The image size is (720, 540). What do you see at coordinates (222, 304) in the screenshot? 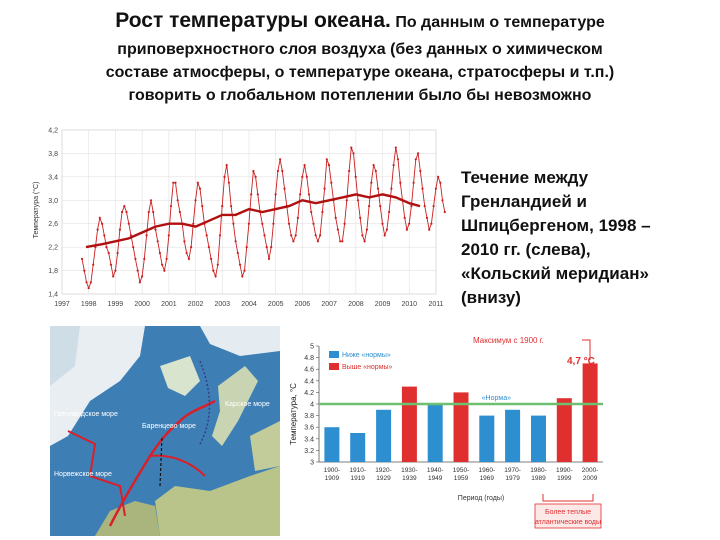
I see `x-tick-label: 2003` at bounding box center [222, 304].